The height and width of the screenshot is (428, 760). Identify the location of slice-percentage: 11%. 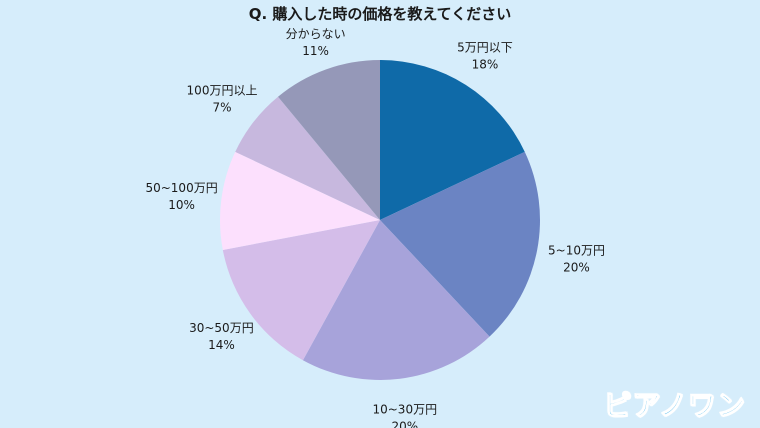
(315, 51).